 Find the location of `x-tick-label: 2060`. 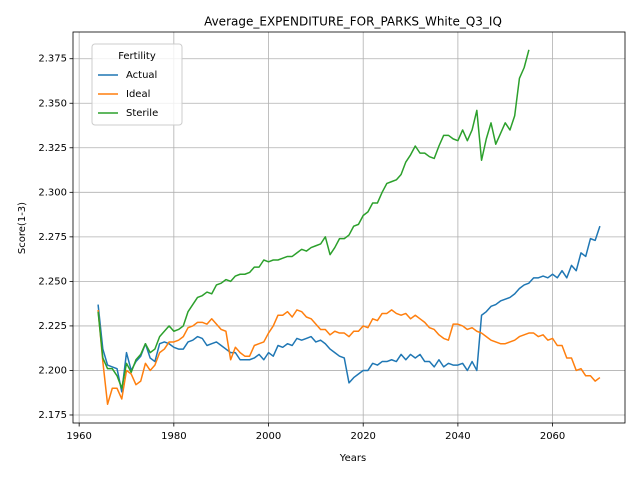

x-tick-label: 2060 is located at coordinates (552, 436).